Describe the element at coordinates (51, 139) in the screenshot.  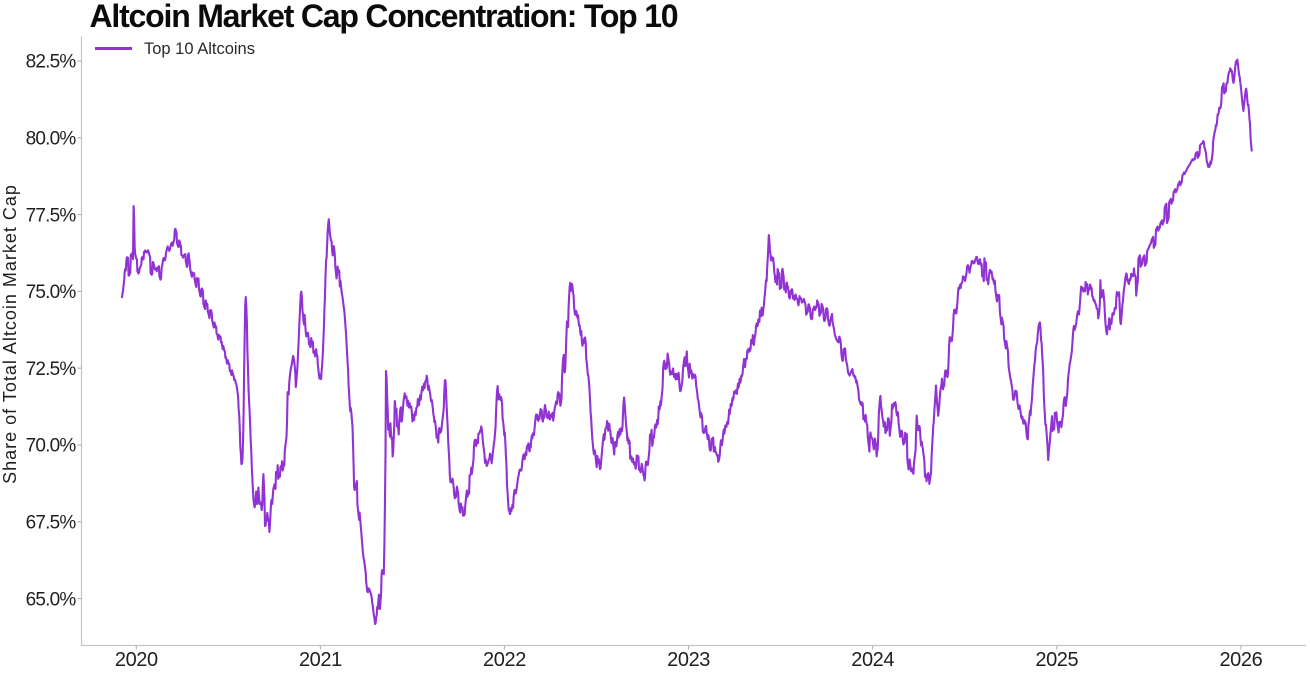
I see `svg-text: 80.0%` at that location.